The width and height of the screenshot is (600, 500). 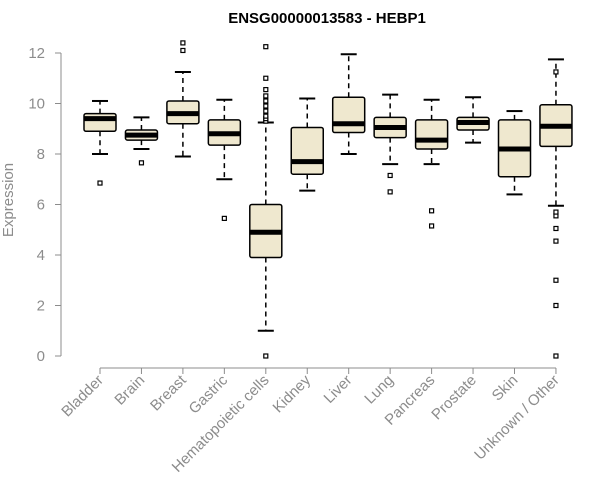 What do you see at coordinates (141, 141) in the screenshot?
I see `box-brain` at bounding box center [141, 141].